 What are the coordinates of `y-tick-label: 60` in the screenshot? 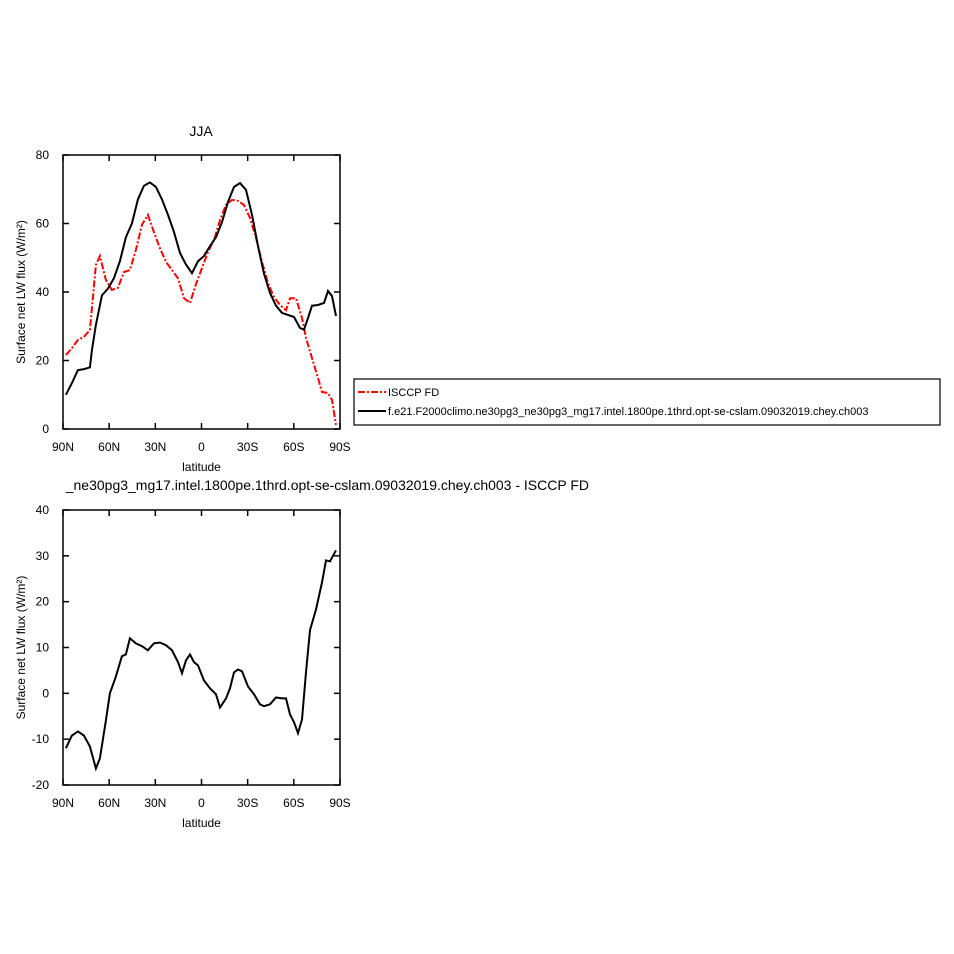 It's located at (43, 224).